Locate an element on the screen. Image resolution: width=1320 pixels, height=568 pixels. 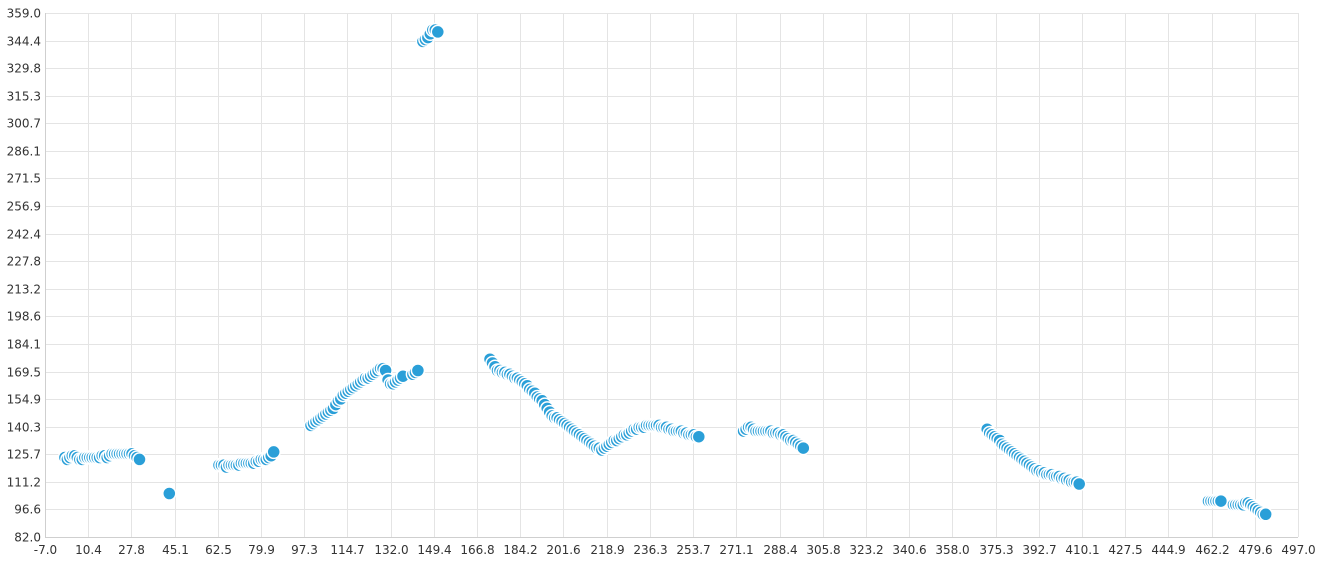
x-tick-label: 375.3 is located at coordinates (996, 550).